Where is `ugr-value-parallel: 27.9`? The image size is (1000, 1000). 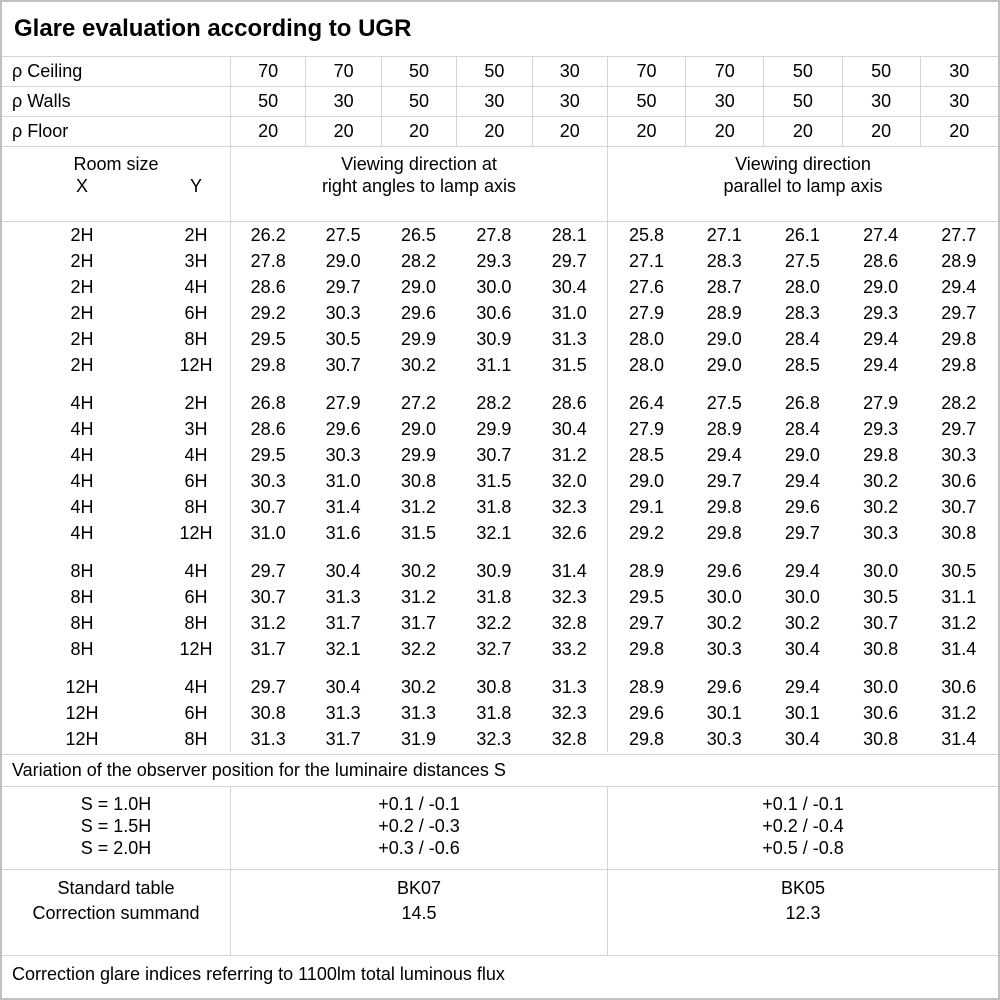
ugr-value-parallel: 27.9 is located at coordinates (645, 313).